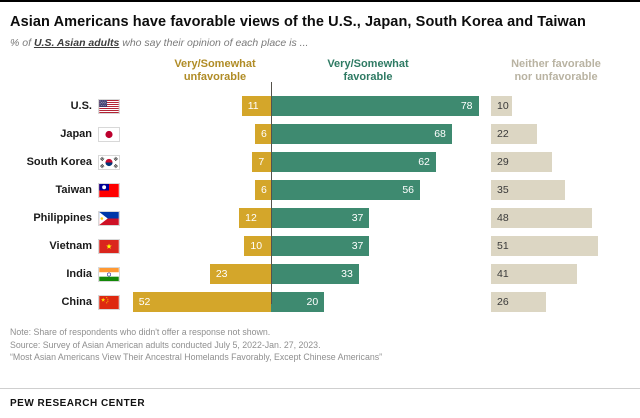  I want to click on unfavorable-value: 7, so click(261, 162).